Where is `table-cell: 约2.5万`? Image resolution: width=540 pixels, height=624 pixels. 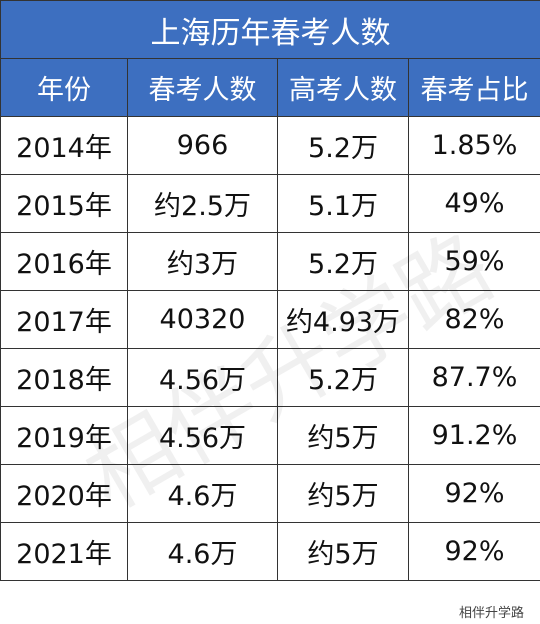
table-cell: 约2.5万 is located at coordinates (202, 203).